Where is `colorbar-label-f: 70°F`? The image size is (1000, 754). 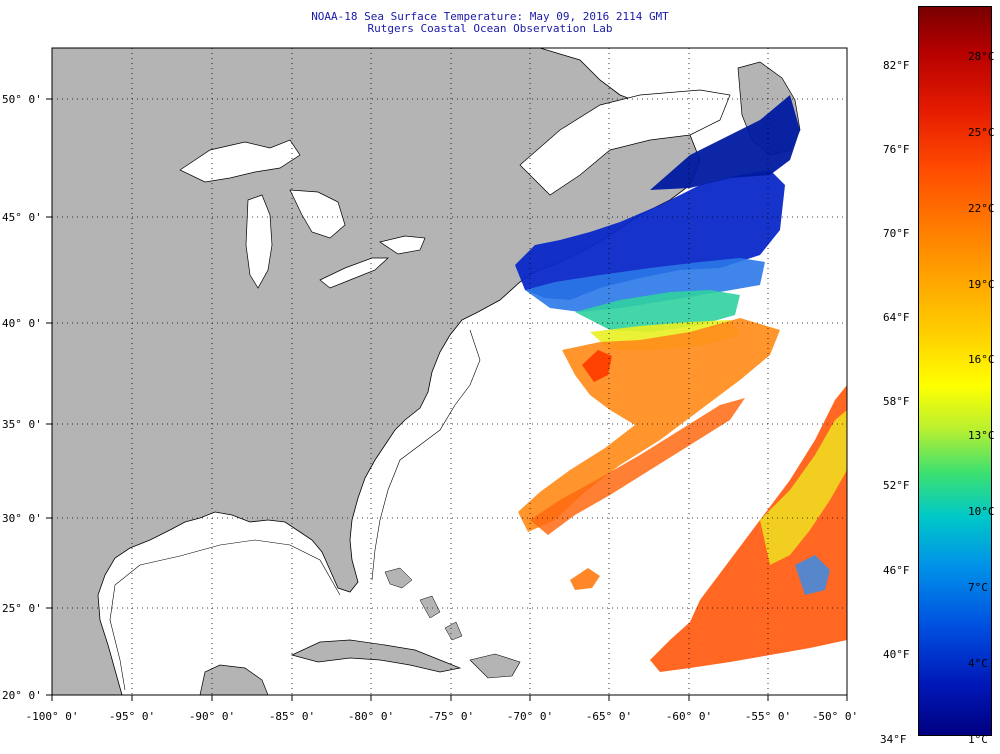
colorbar-label-f: 70°F is located at coordinates (896, 233).